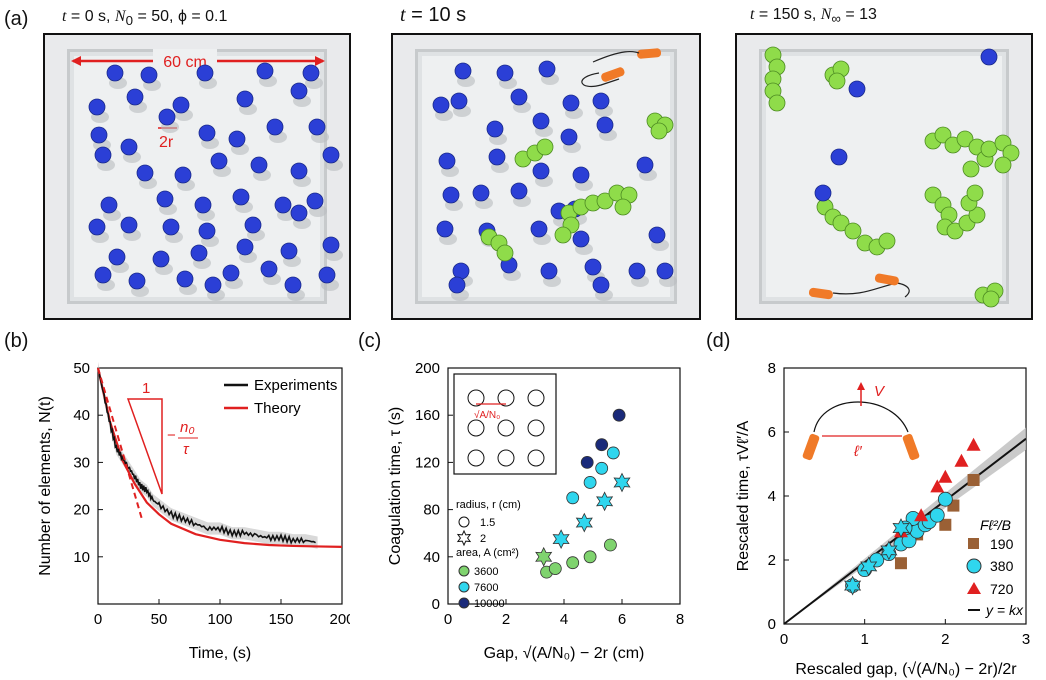  I want to click on y-tick-label: 20, so click(81, 510).